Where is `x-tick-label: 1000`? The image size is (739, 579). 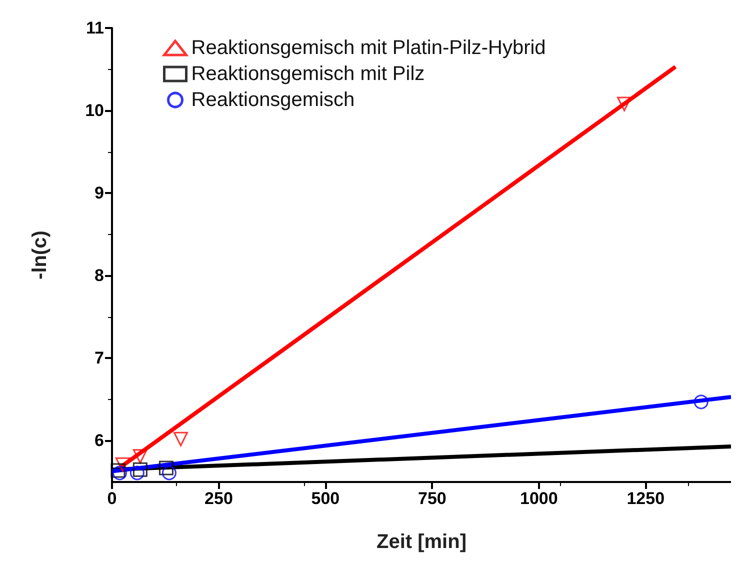
x-tick-label: 1000 is located at coordinates (539, 498).